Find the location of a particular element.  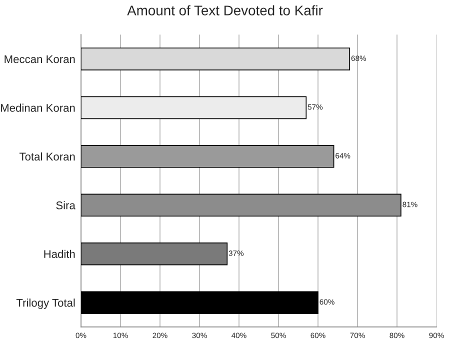

y-tick-label: Total Koran is located at coordinates (47, 156).